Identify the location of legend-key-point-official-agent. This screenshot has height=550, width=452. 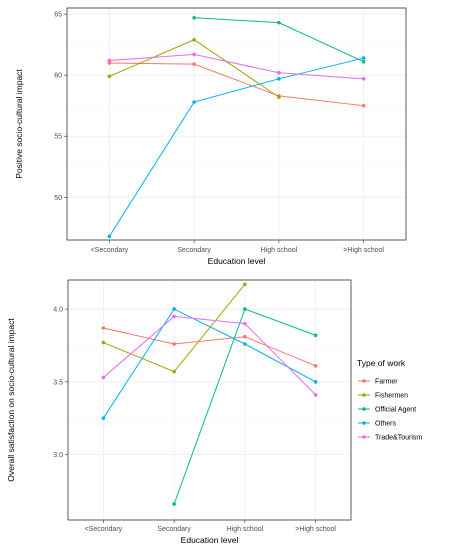
(364, 409).